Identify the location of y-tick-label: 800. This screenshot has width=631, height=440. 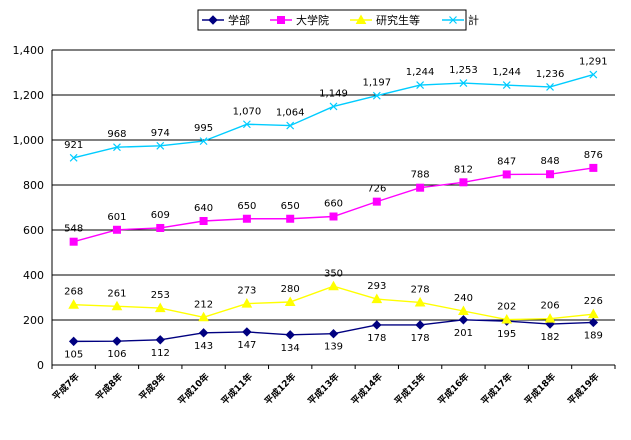
(33, 185).